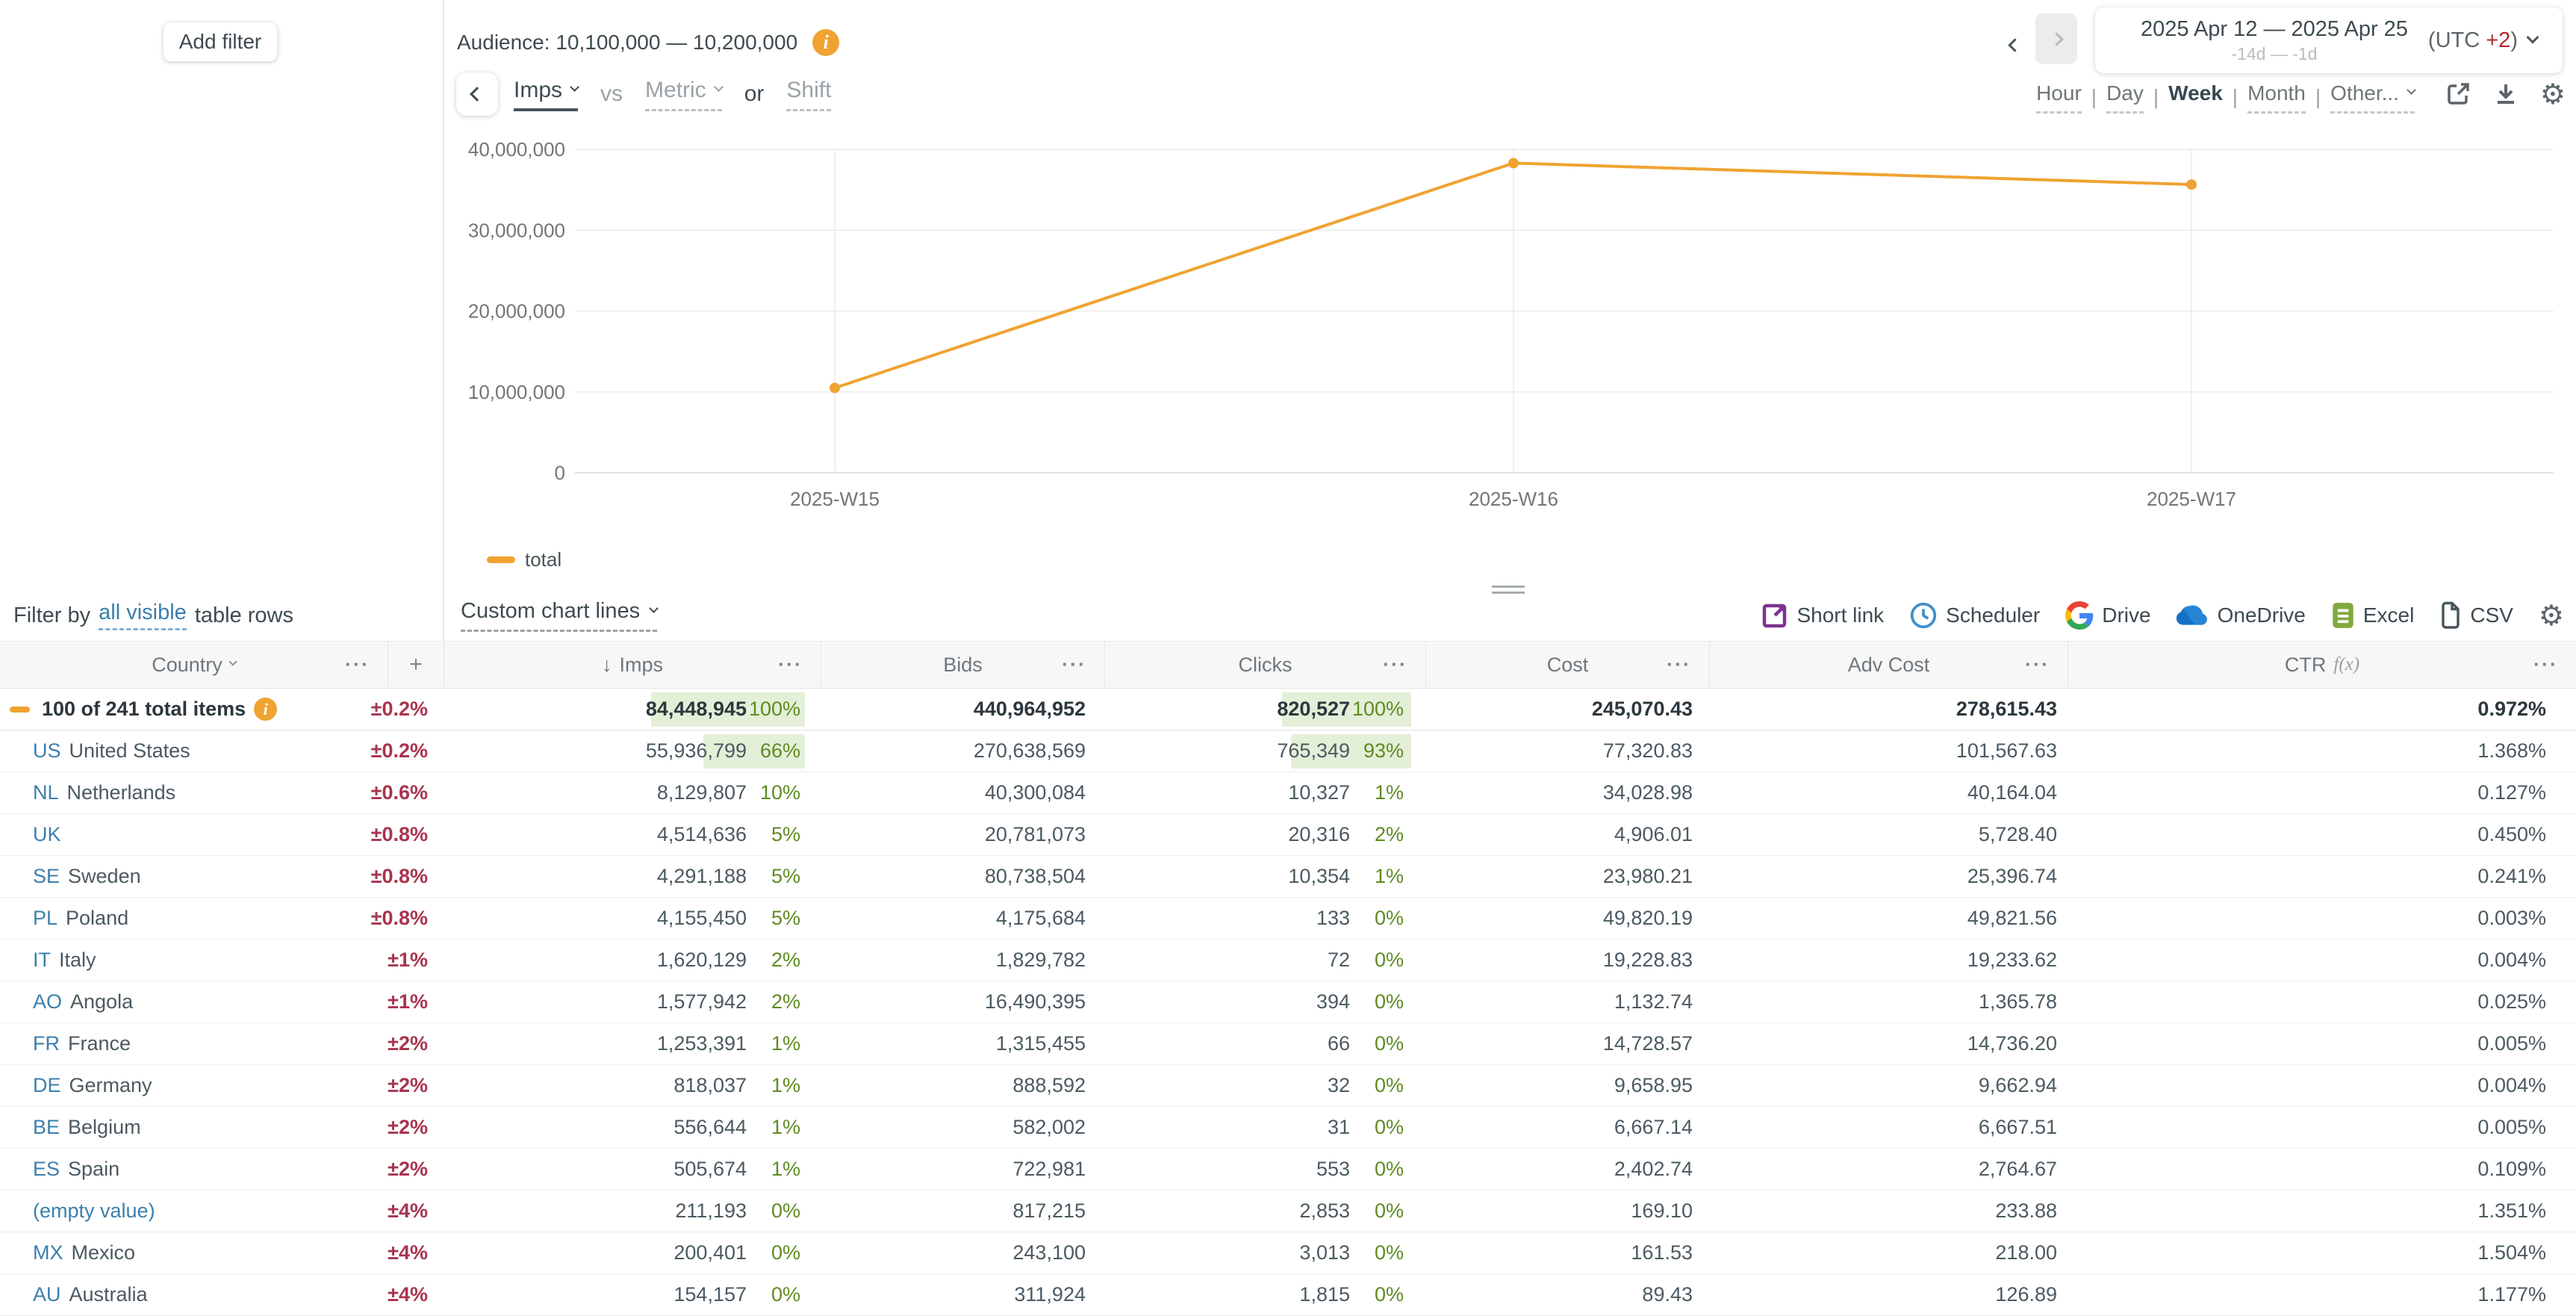 The width and height of the screenshot is (2576, 1316). Describe the element at coordinates (684, 94) in the screenshot. I see `metric-secondary-selector: Metric` at that location.